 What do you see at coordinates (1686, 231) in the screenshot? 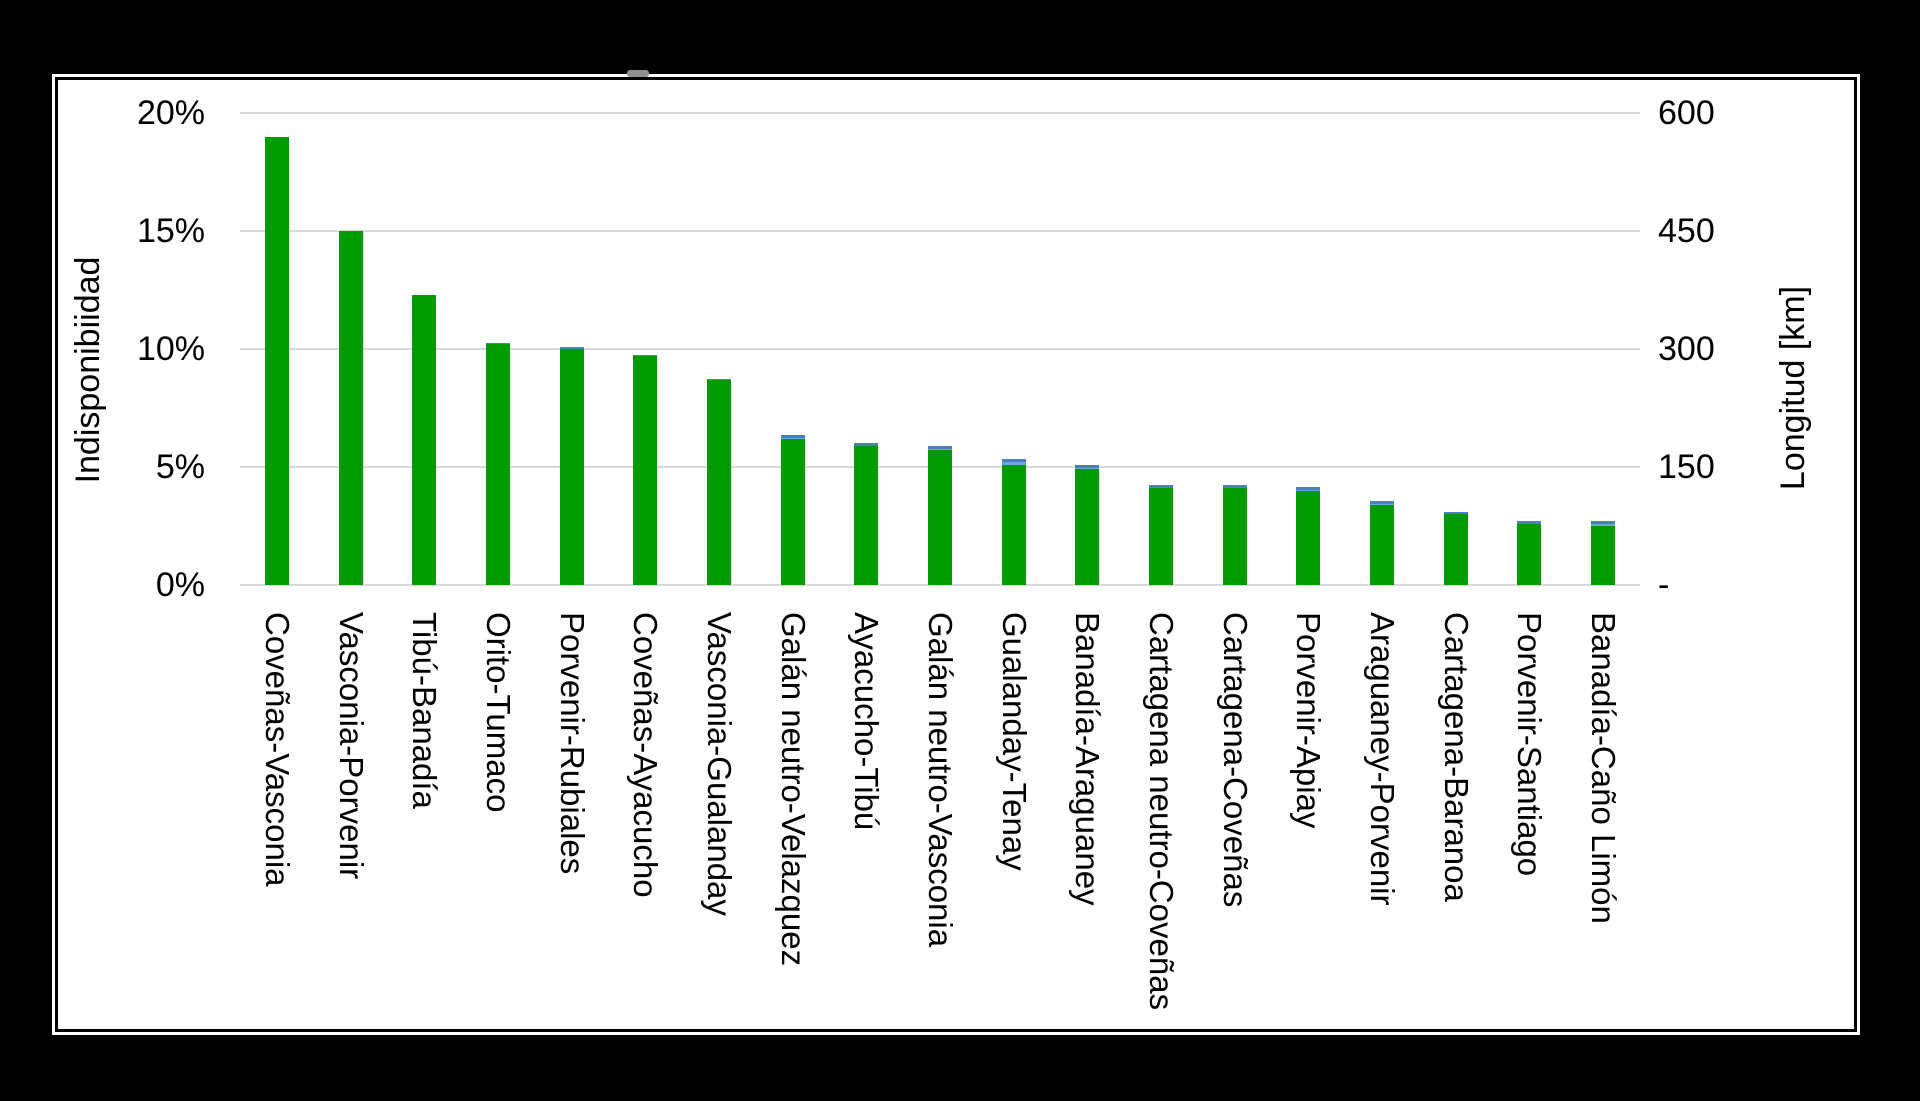
I see `y-tick-right: 450` at bounding box center [1686, 231].